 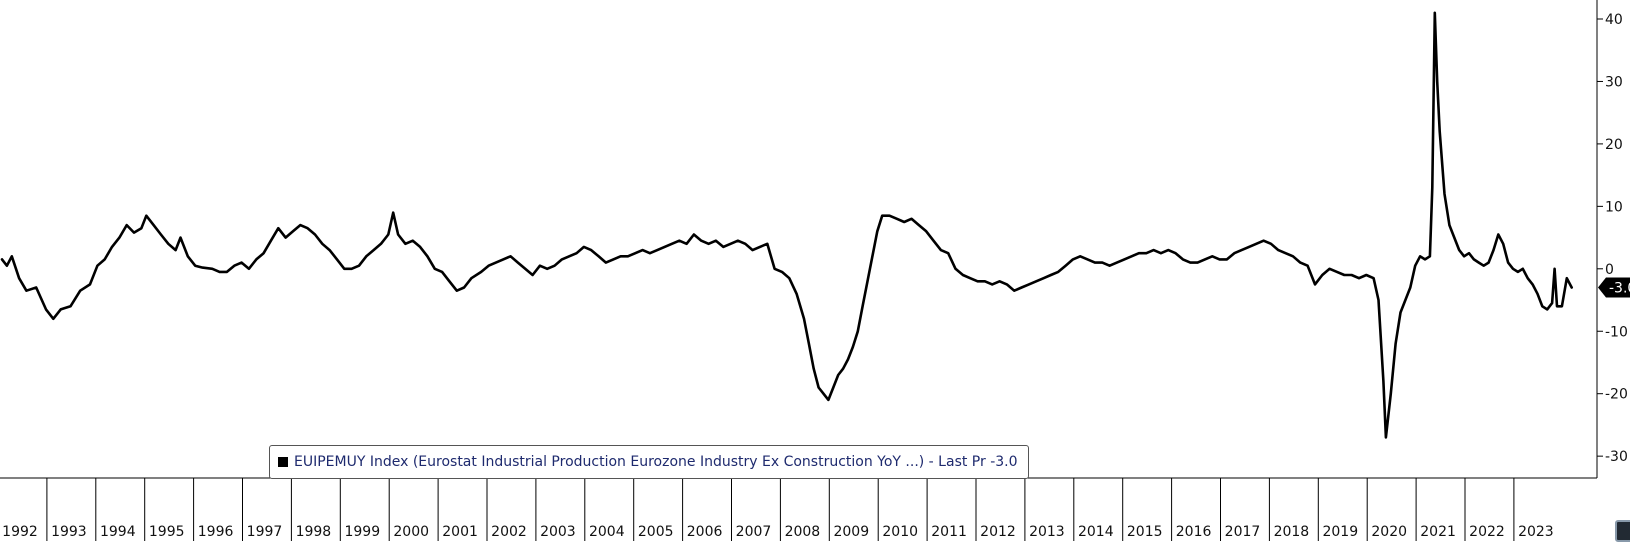 What do you see at coordinates (1609, 270) in the screenshot?
I see `y-tick-label-0: 0` at bounding box center [1609, 270].